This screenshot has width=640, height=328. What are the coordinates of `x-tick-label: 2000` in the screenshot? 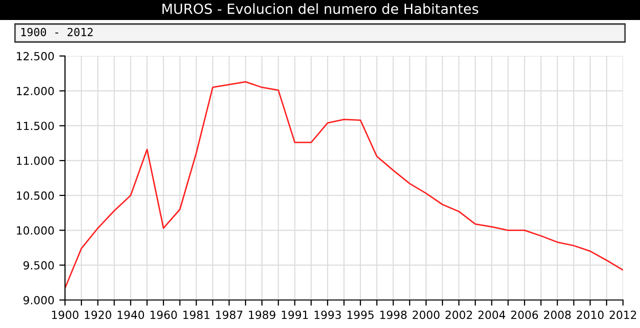 It's located at (426, 315).